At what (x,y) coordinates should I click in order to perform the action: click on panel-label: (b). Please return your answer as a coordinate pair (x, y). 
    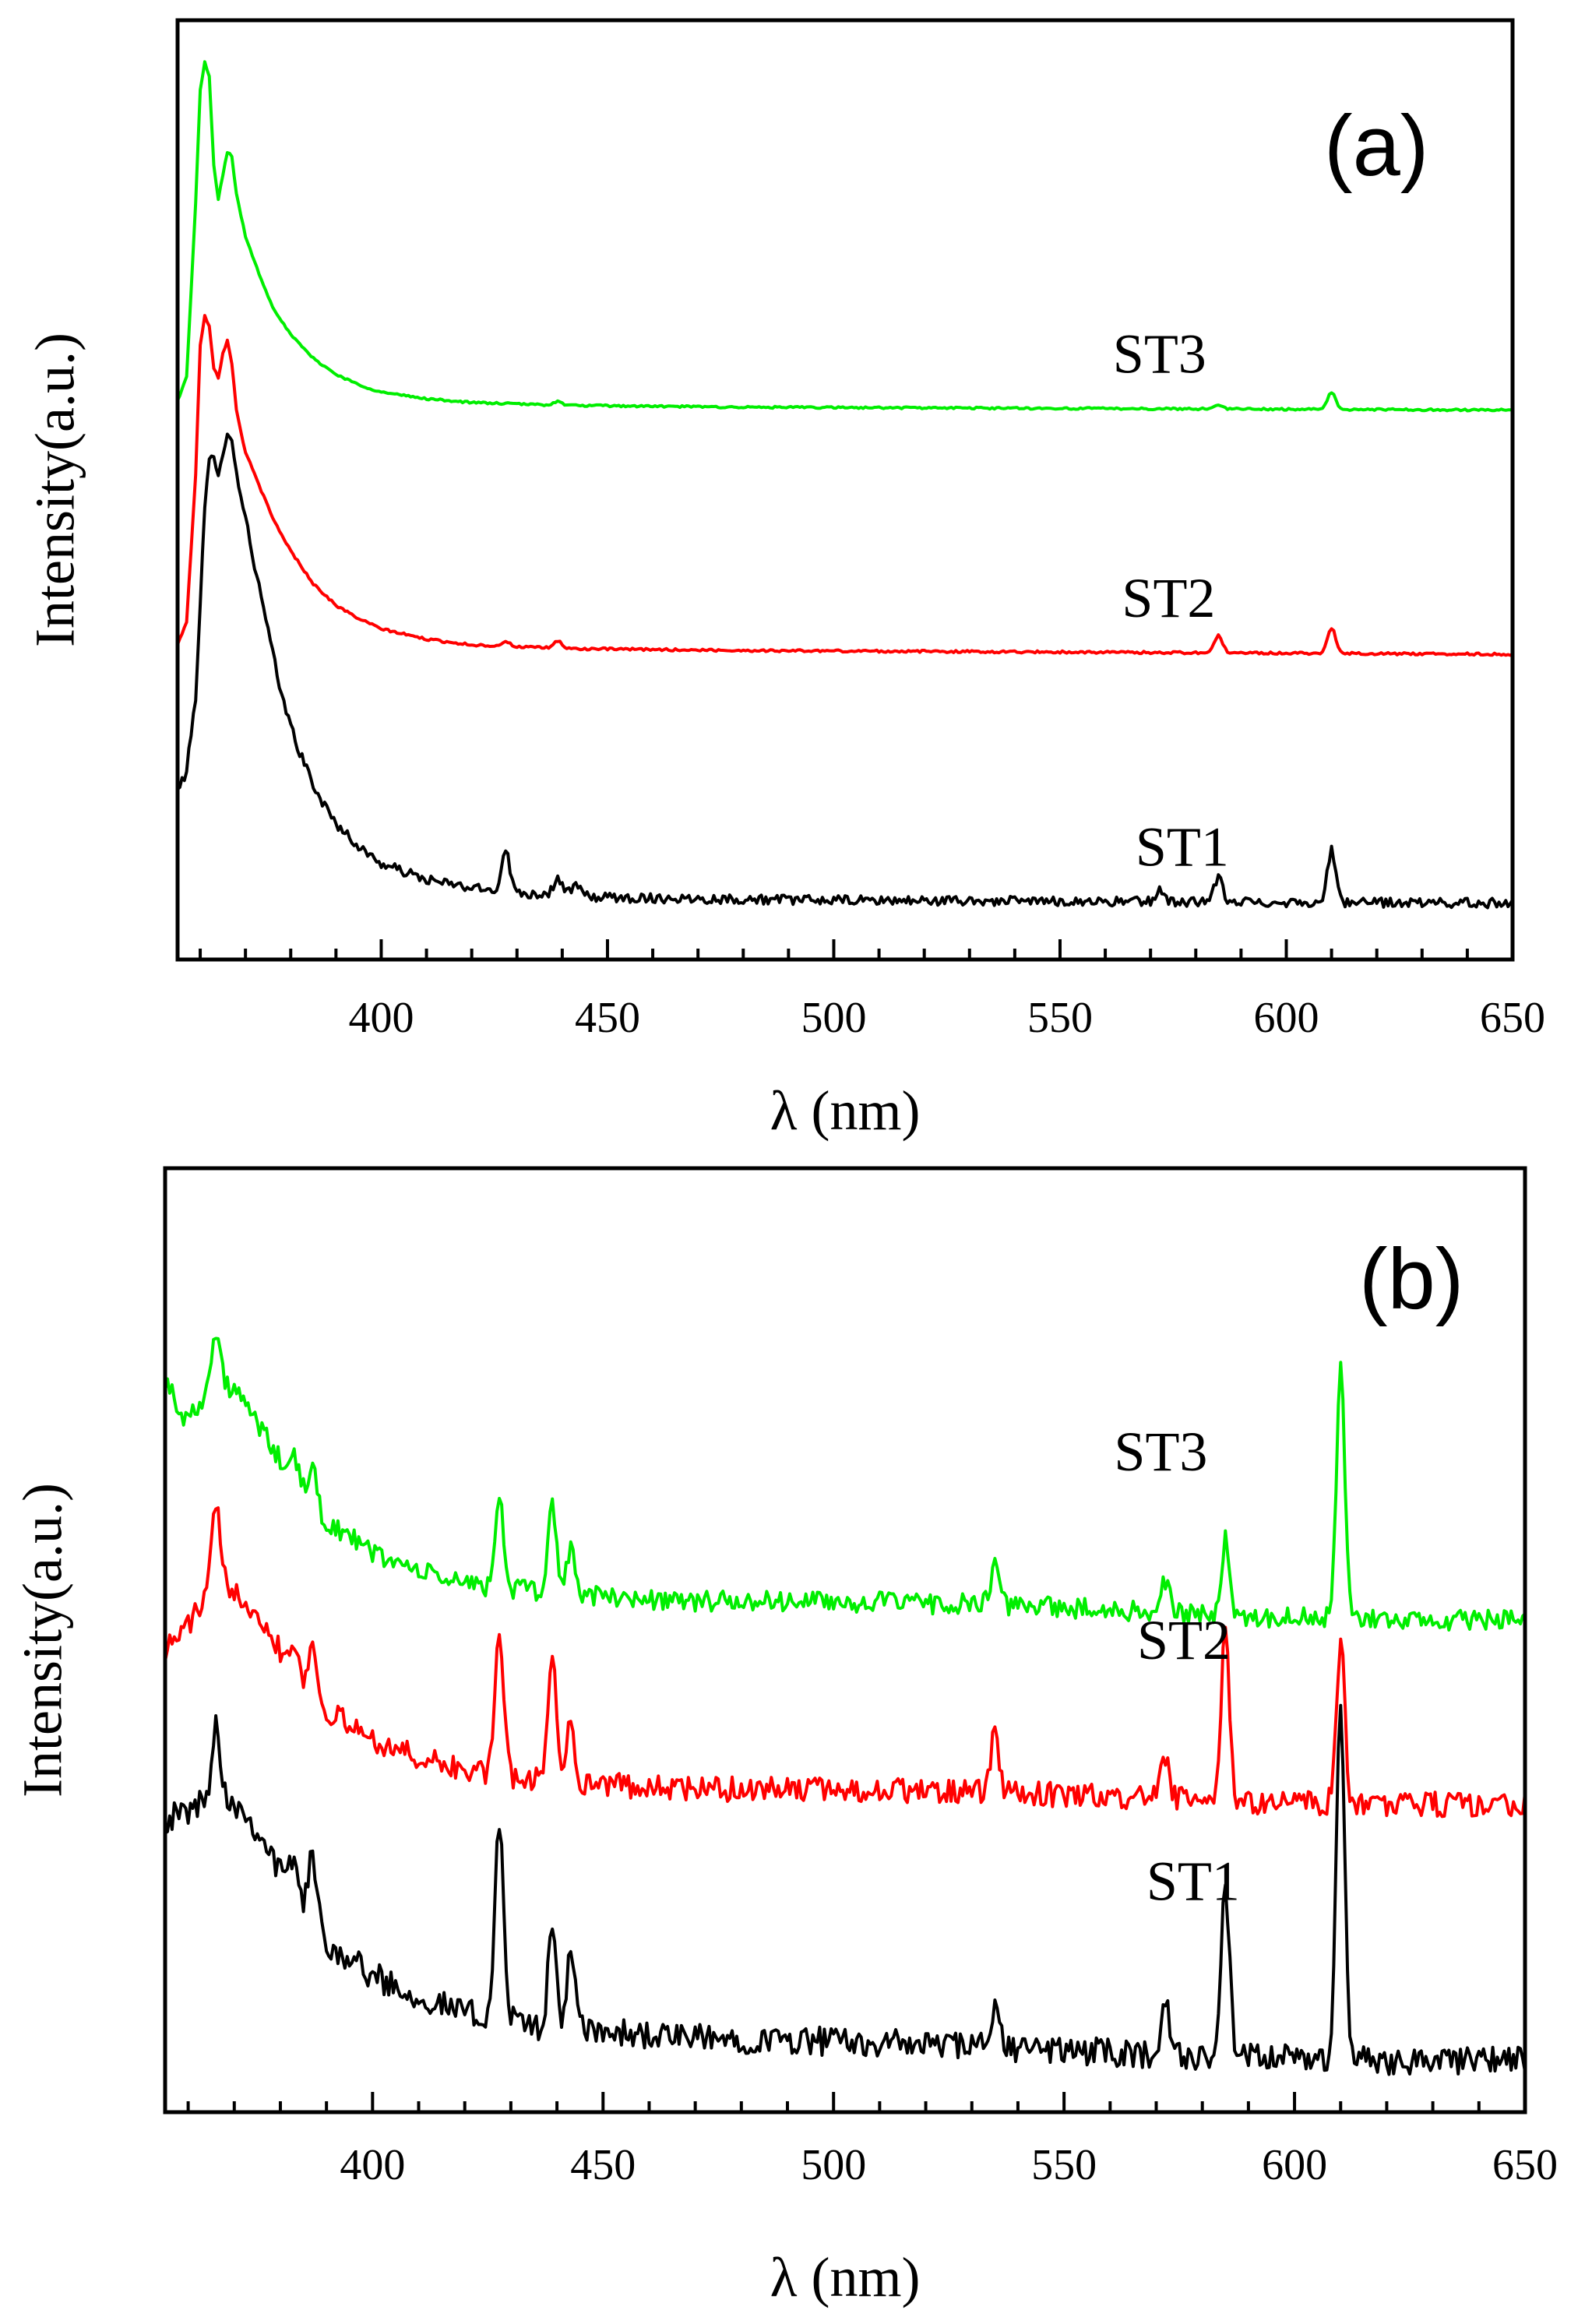
    Looking at the image, I should click on (1411, 1279).